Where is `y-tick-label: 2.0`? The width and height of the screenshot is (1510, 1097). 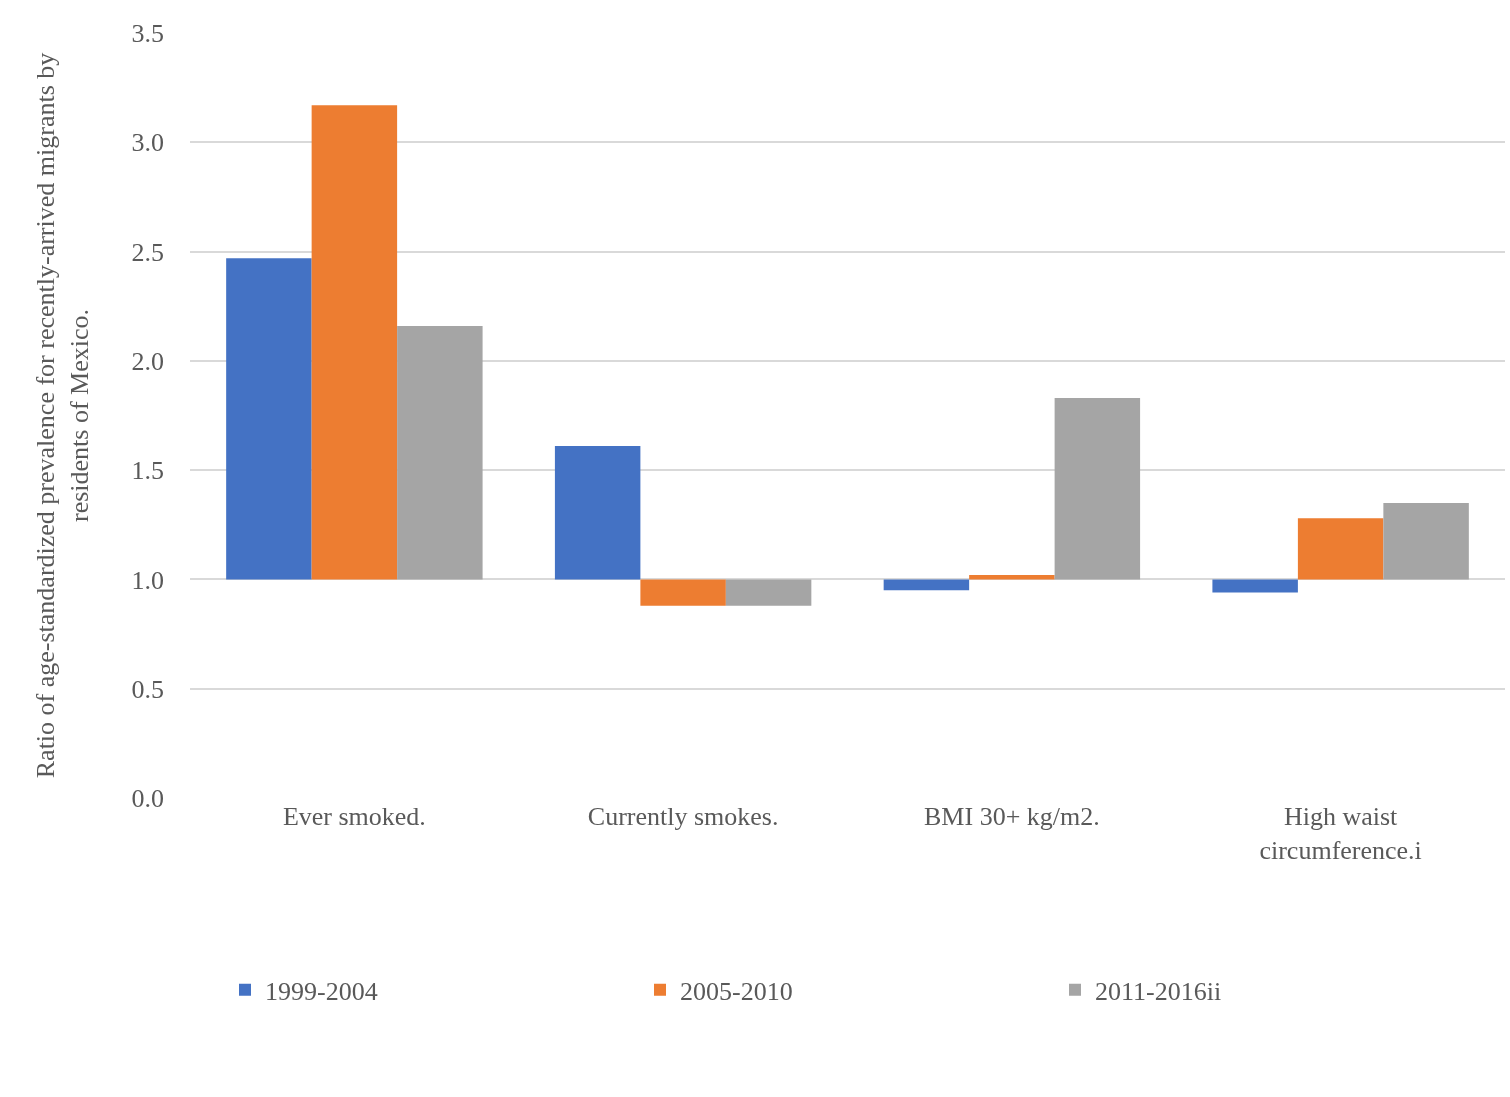
y-tick-label: 2.0 is located at coordinates (147, 361).